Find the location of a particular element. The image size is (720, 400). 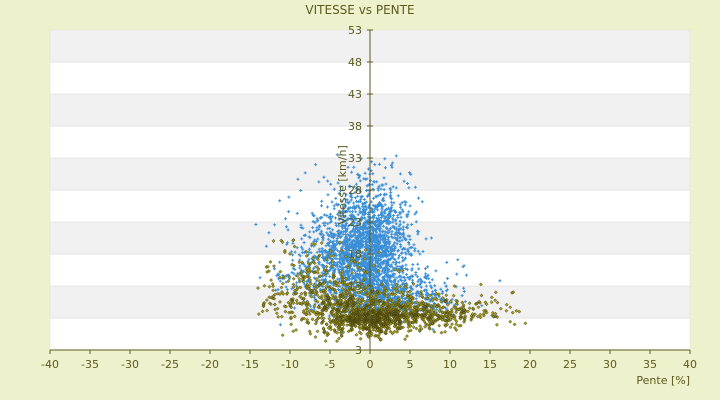

x-tick-label: 10 is located at coordinates (450, 364).